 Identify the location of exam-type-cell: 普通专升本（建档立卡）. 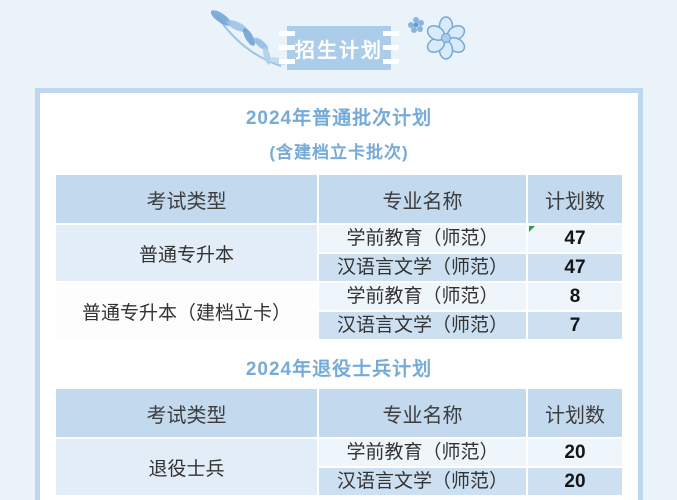
(186, 311).